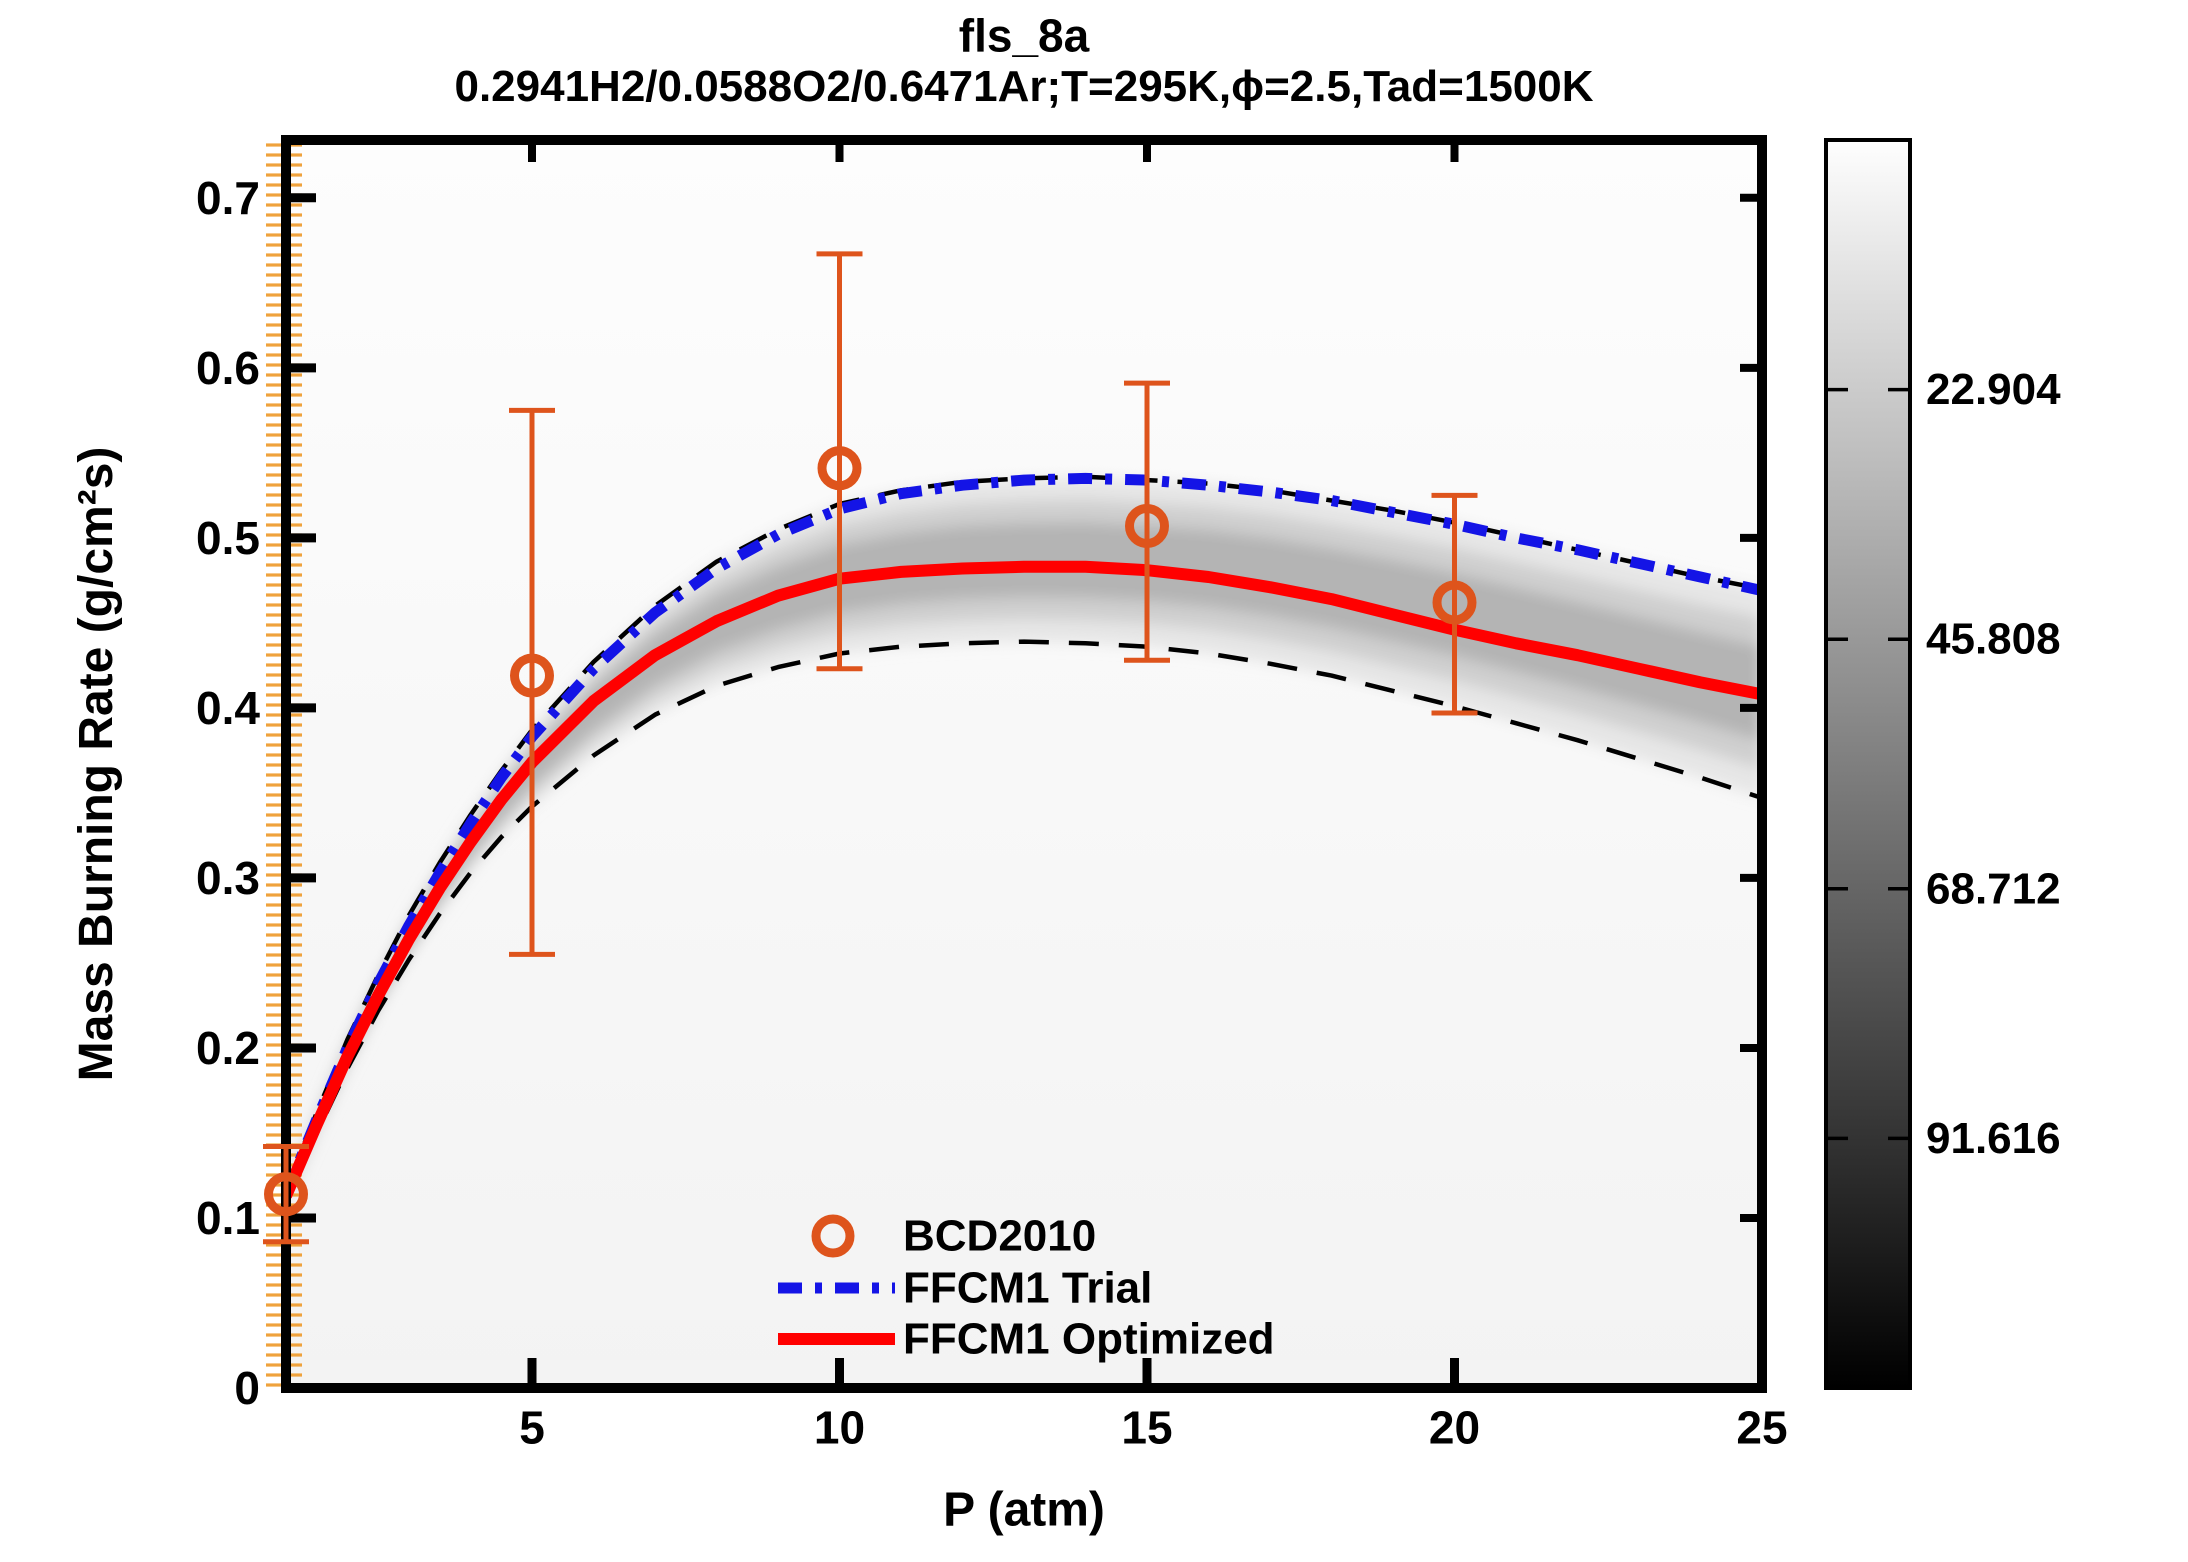  Describe the element at coordinates (1146, 1428) in the screenshot. I see `x-tick-label: 15` at that location.